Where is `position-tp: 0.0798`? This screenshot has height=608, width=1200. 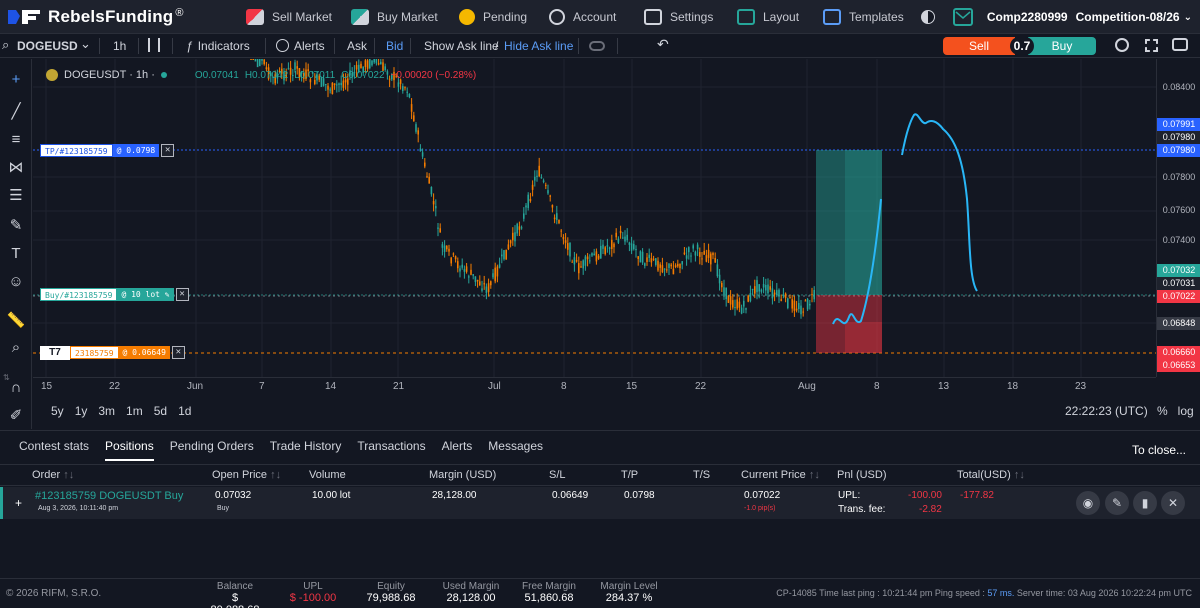 position-tp: 0.0798 is located at coordinates (639, 495).